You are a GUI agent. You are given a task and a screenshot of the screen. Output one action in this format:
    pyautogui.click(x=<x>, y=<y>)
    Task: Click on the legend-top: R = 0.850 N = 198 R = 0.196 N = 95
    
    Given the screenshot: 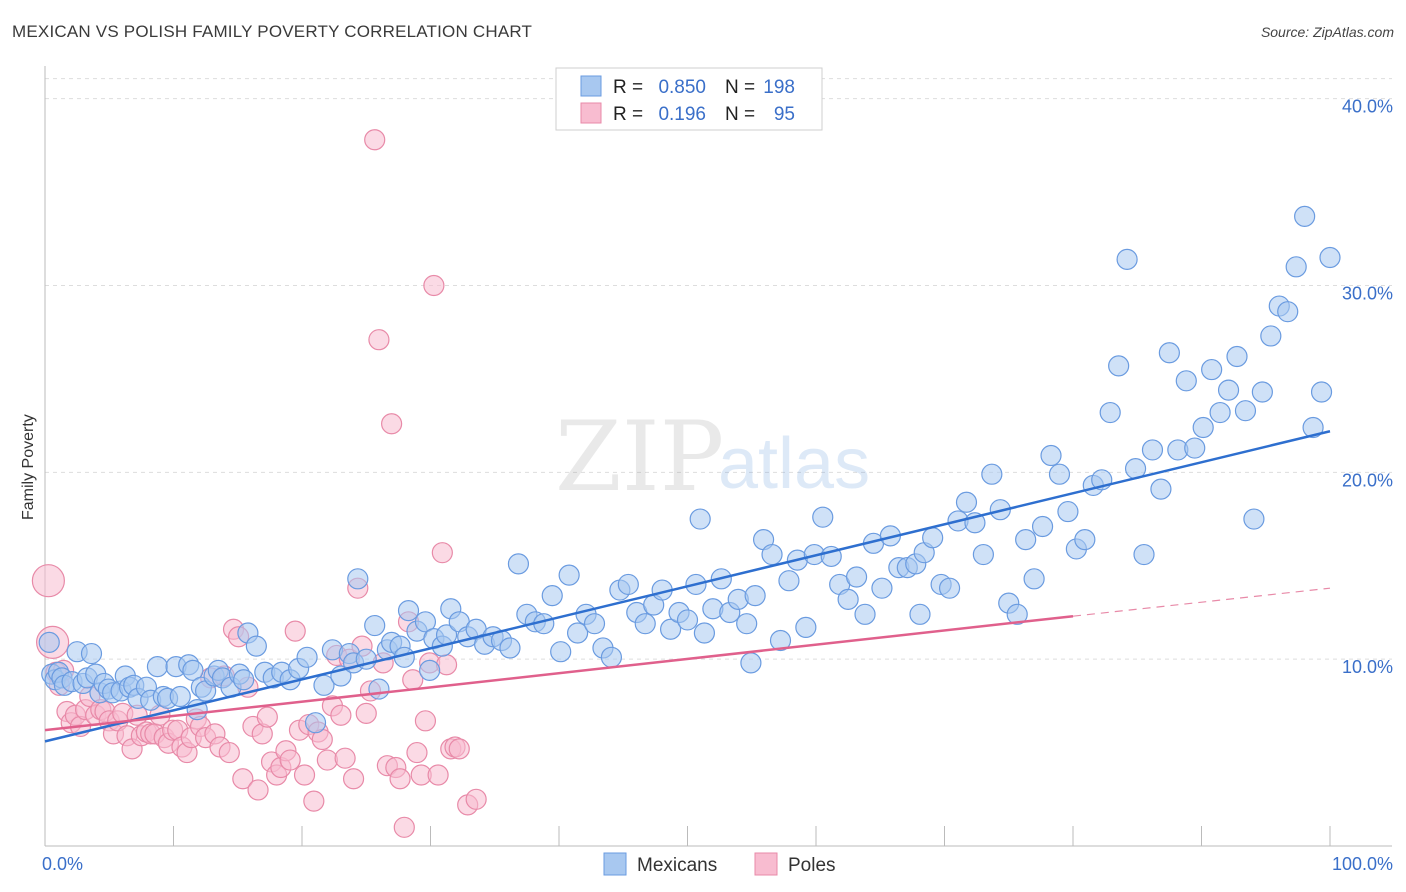 What is the action you would take?
    pyautogui.click(x=689, y=99)
    